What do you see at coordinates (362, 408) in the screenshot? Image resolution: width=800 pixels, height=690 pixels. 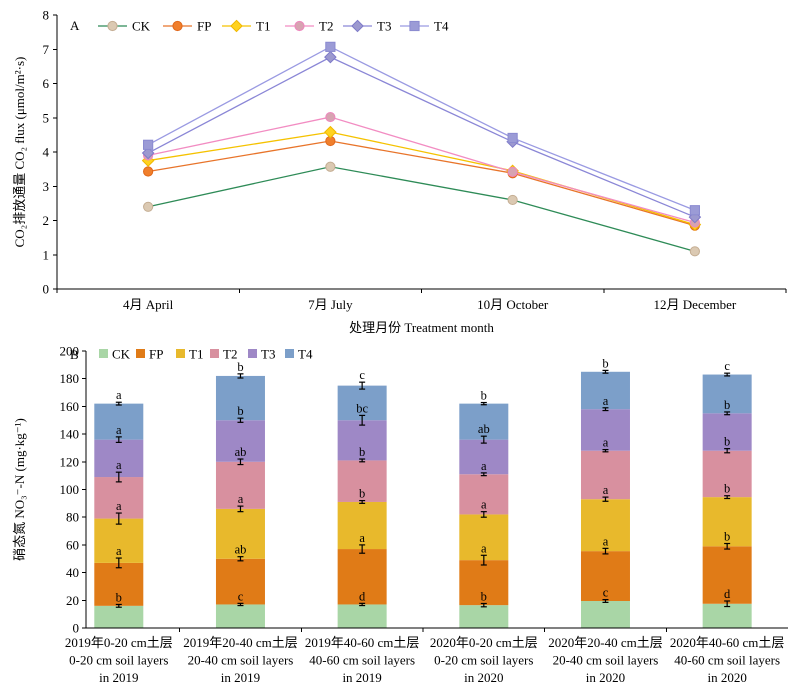 I see `significance-letter-t3: bc` at bounding box center [362, 408].